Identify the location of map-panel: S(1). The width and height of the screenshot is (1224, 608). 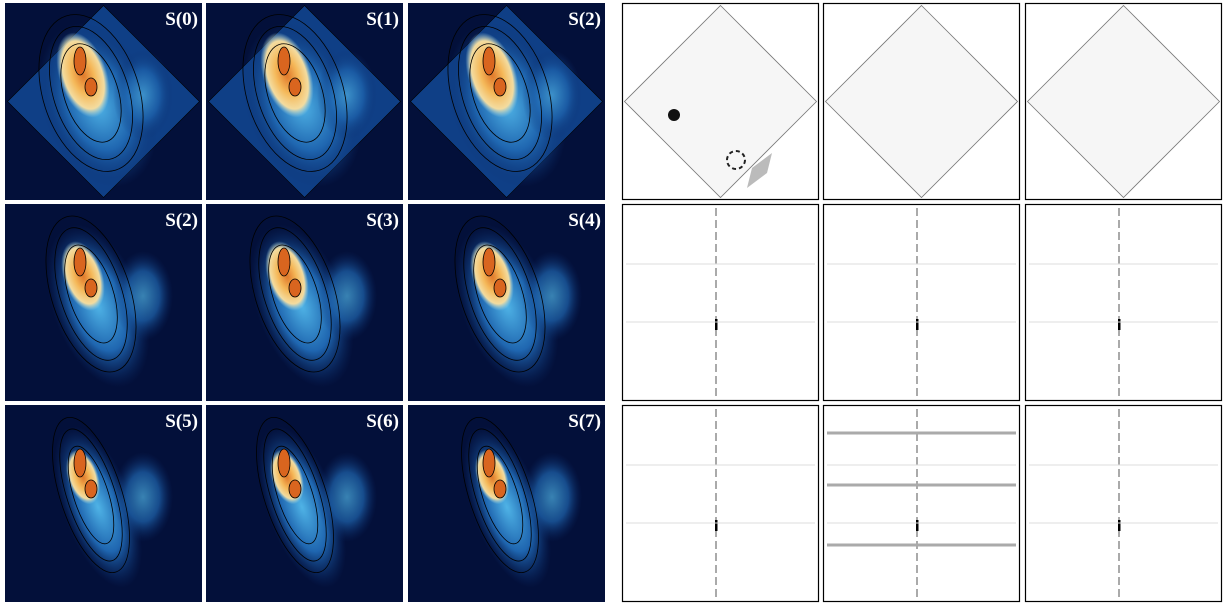
(304, 101).